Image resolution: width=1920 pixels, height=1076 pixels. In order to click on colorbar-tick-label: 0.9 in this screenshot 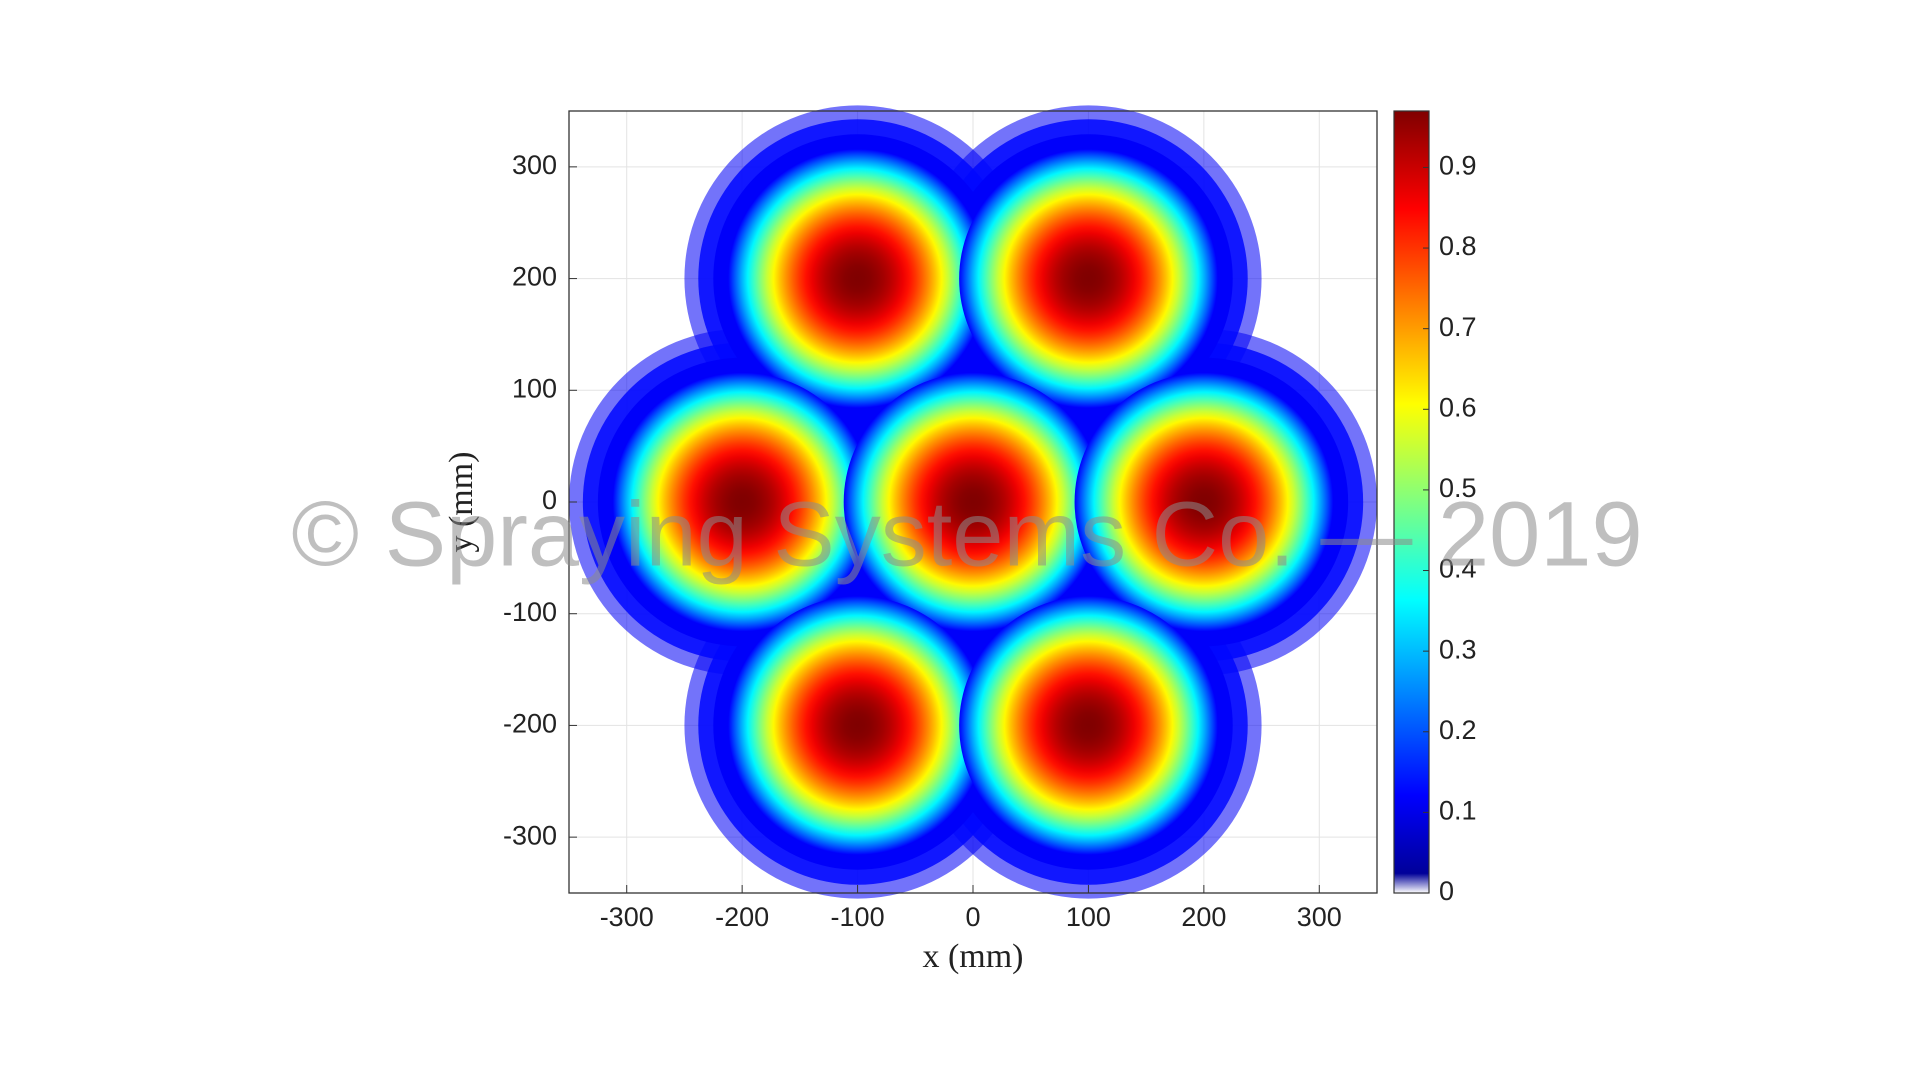, I will do `click(1458, 166)`.